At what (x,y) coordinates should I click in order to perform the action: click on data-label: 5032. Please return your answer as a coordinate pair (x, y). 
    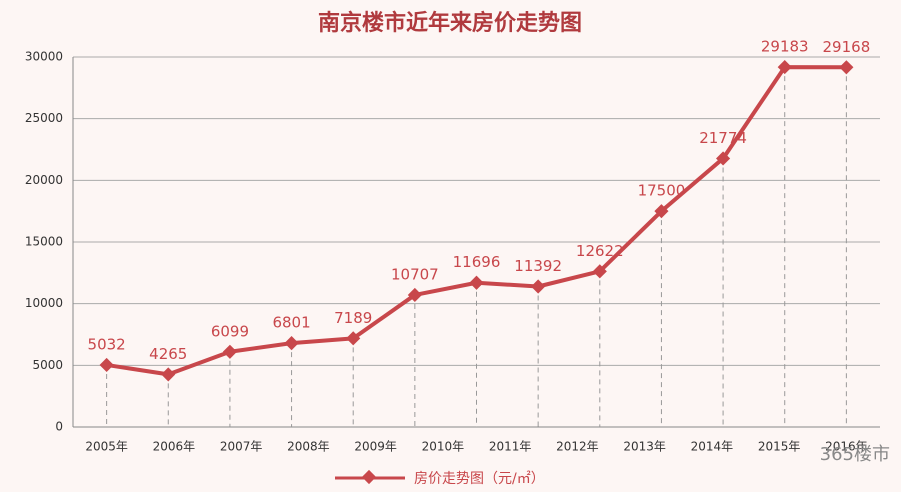
    Looking at the image, I should click on (107, 344).